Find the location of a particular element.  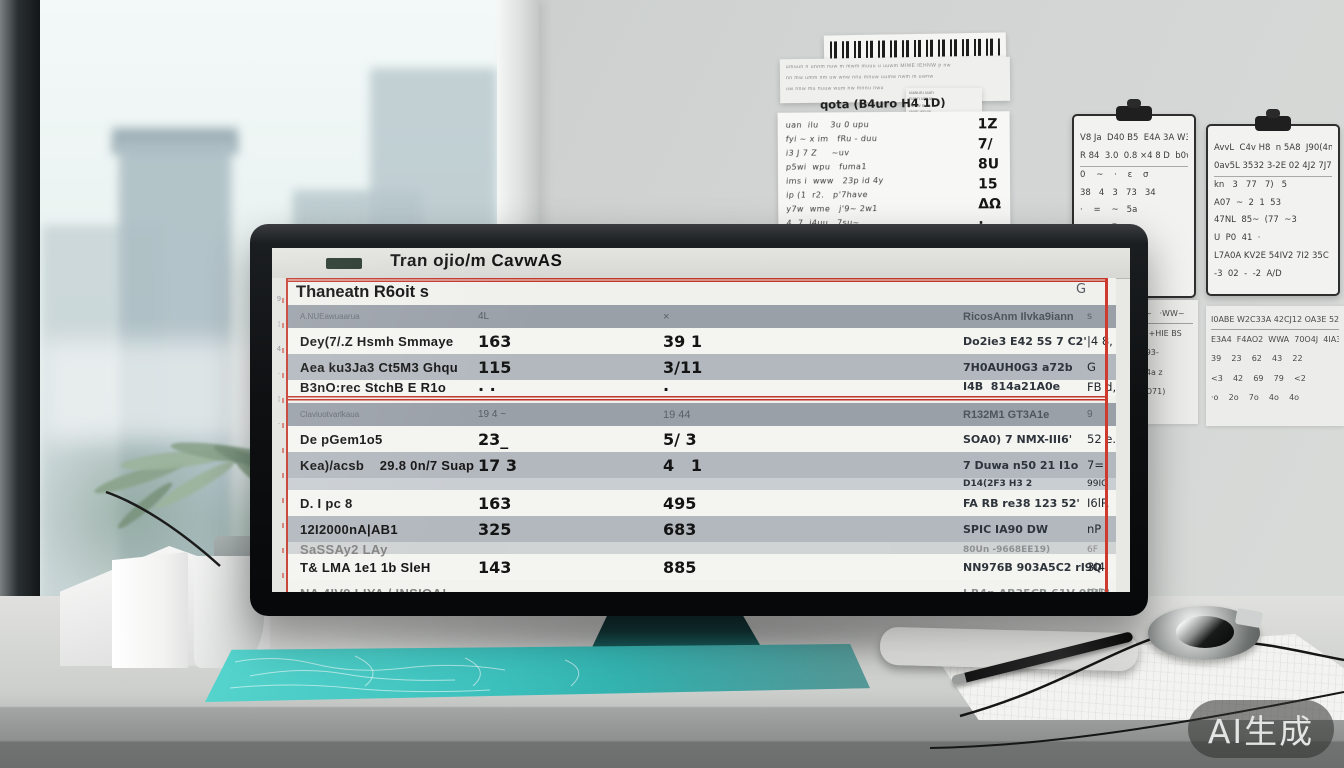

screen-margin-strip: 9 ¦ 4 · ¦ · is located at coordinates (279, 435).